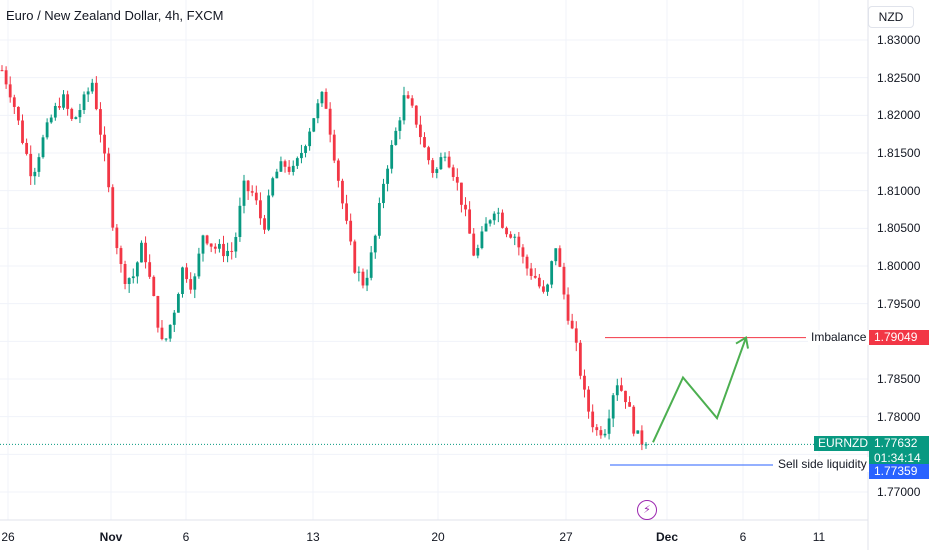 The height and width of the screenshot is (550, 932). What do you see at coordinates (843, 444) in the screenshot?
I see `symbol-tag: EURNZD` at bounding box center [843, 444].